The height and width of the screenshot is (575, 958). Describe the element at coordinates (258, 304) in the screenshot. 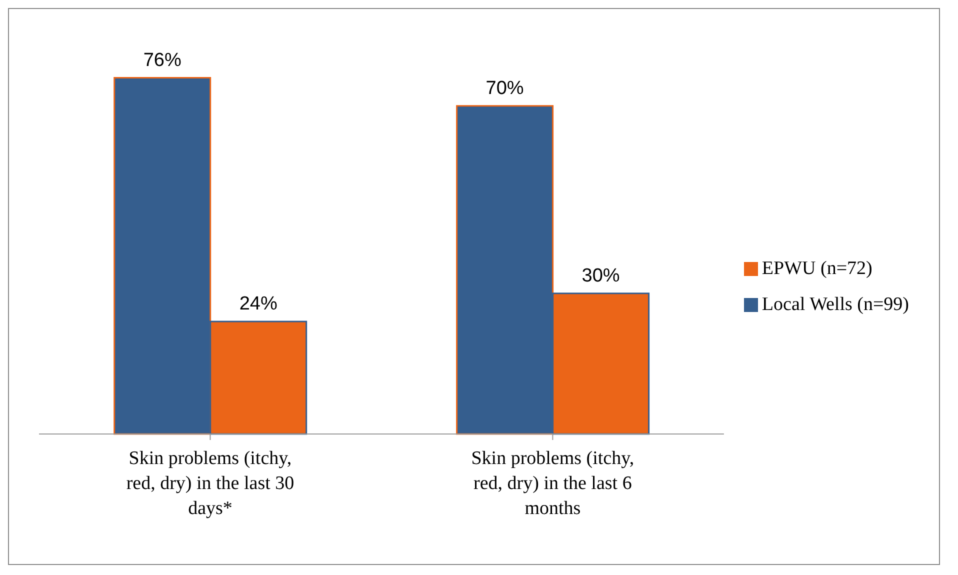

I see `data-label: 24%` at that location.